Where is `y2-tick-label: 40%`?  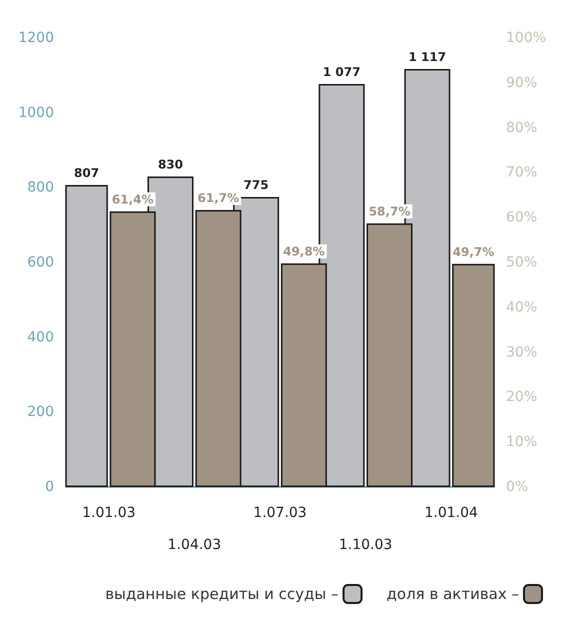 y2-tick-label: 40% is located at coordinates (522, 307).